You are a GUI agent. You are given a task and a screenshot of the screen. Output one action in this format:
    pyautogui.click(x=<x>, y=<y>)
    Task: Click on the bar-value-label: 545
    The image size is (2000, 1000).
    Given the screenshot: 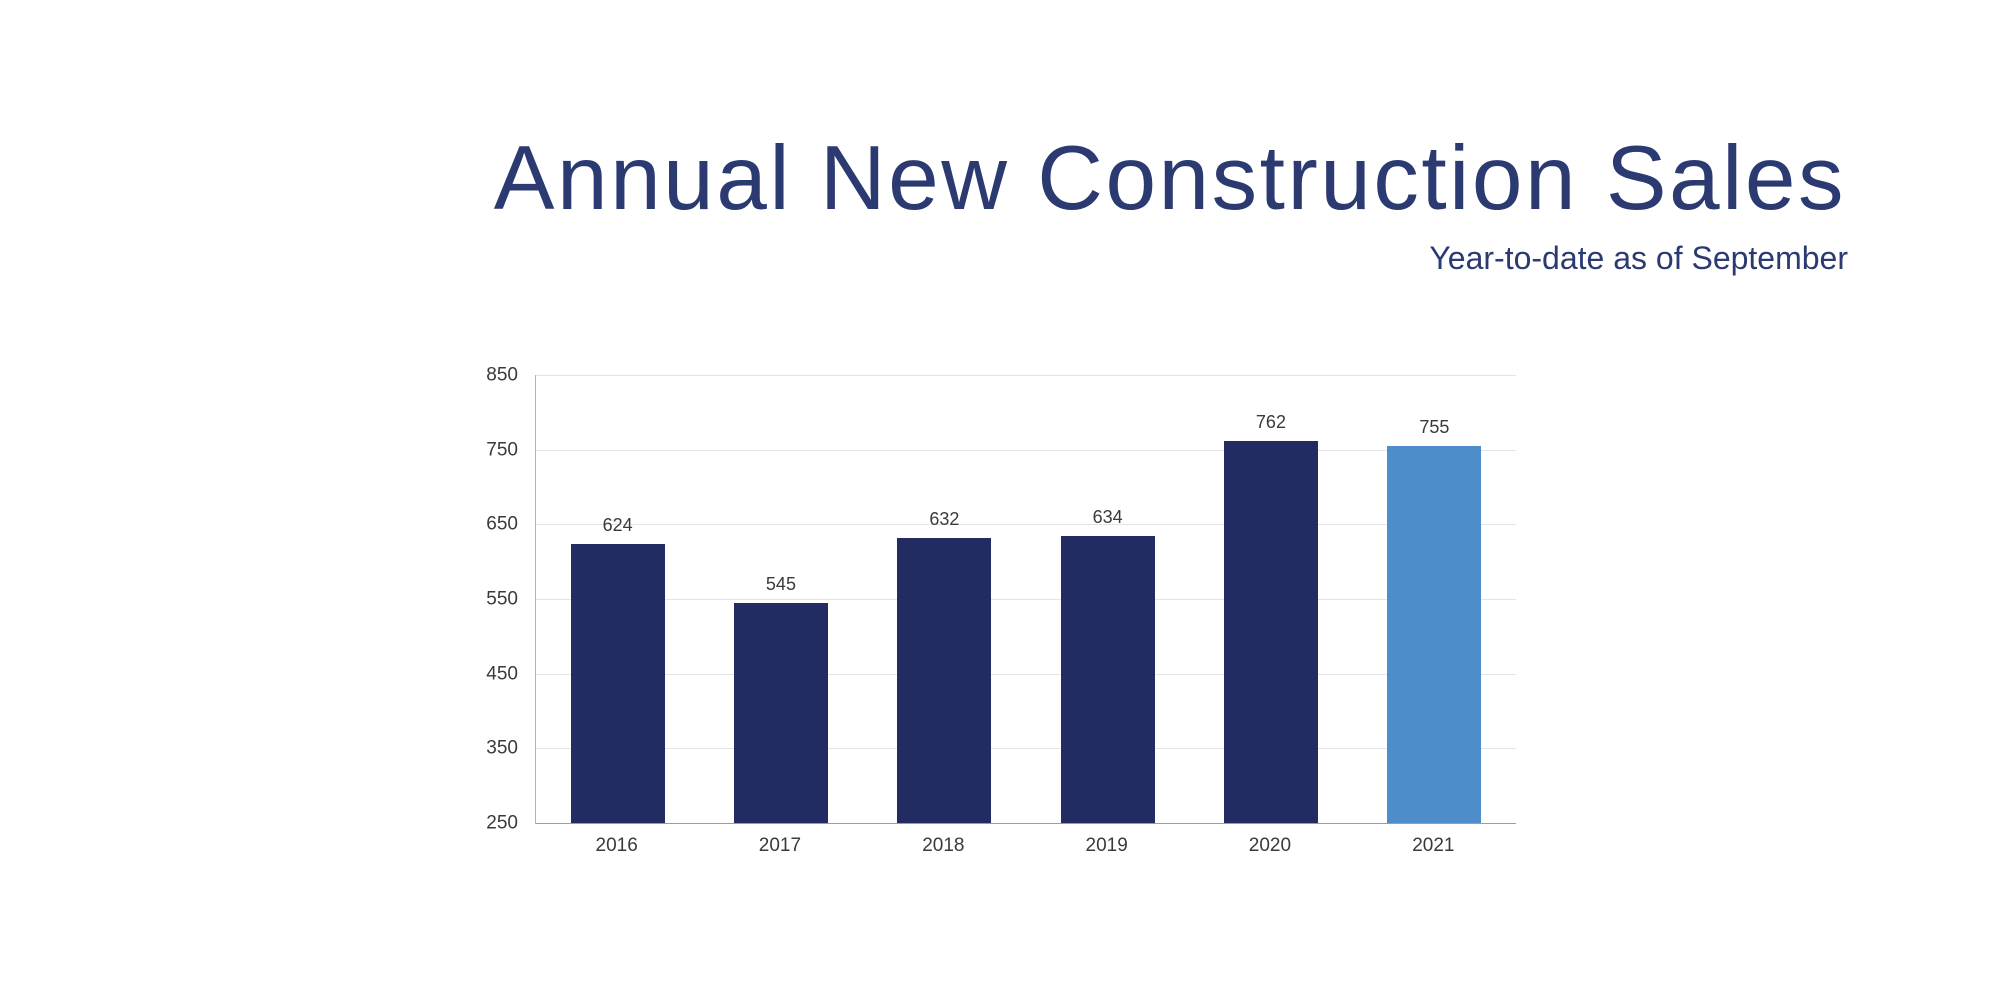 What is the action you would take?
    pyautogui.click(x=780, y=583)
    